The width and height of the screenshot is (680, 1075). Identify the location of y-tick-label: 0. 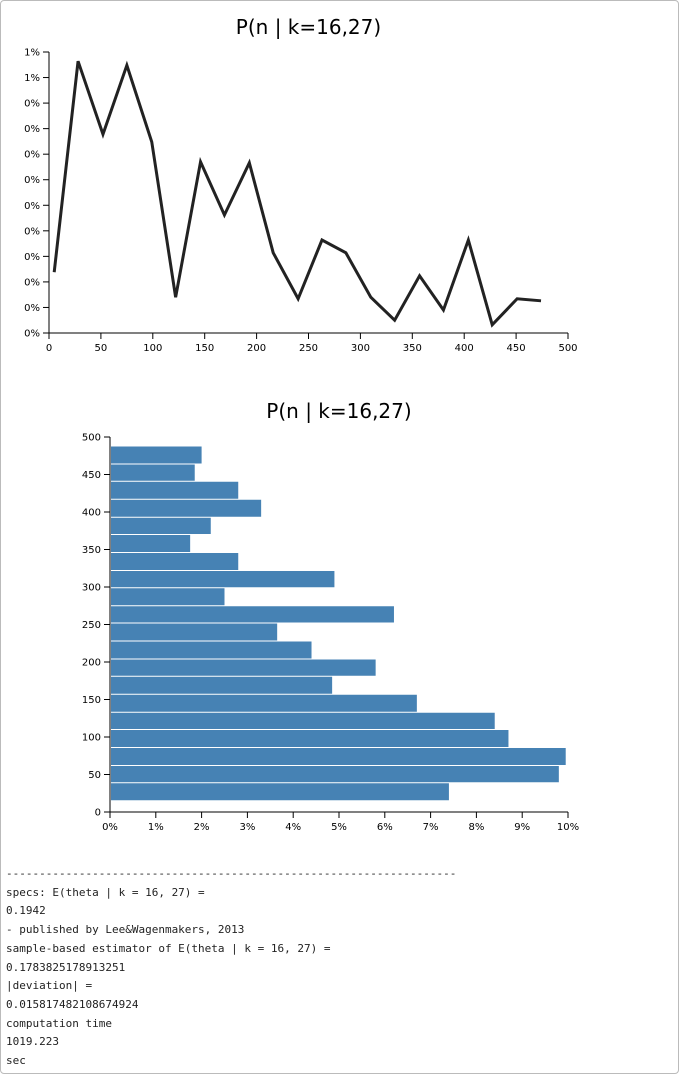
(98, 813).